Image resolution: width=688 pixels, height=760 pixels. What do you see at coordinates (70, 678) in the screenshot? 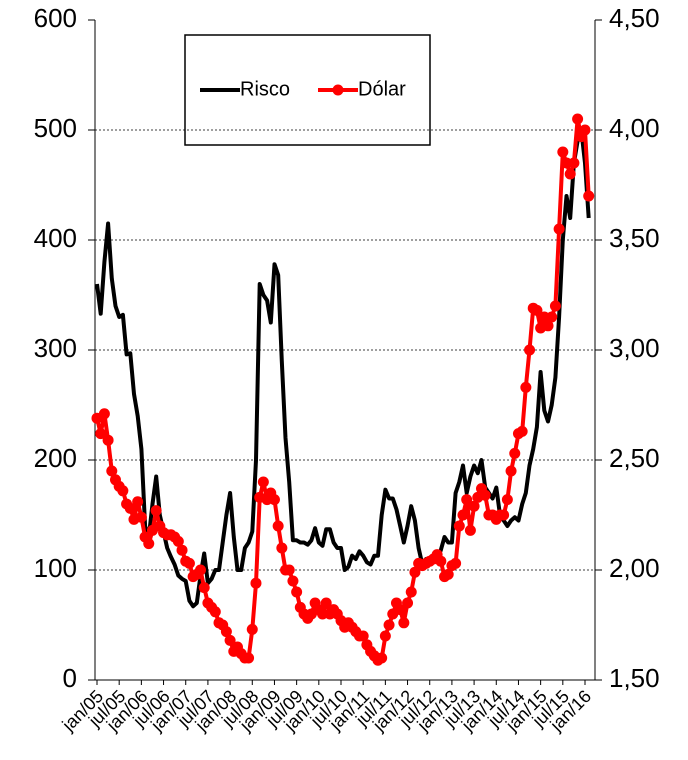
I see `y-tick-label: 0` at bounding box center [70, 678].